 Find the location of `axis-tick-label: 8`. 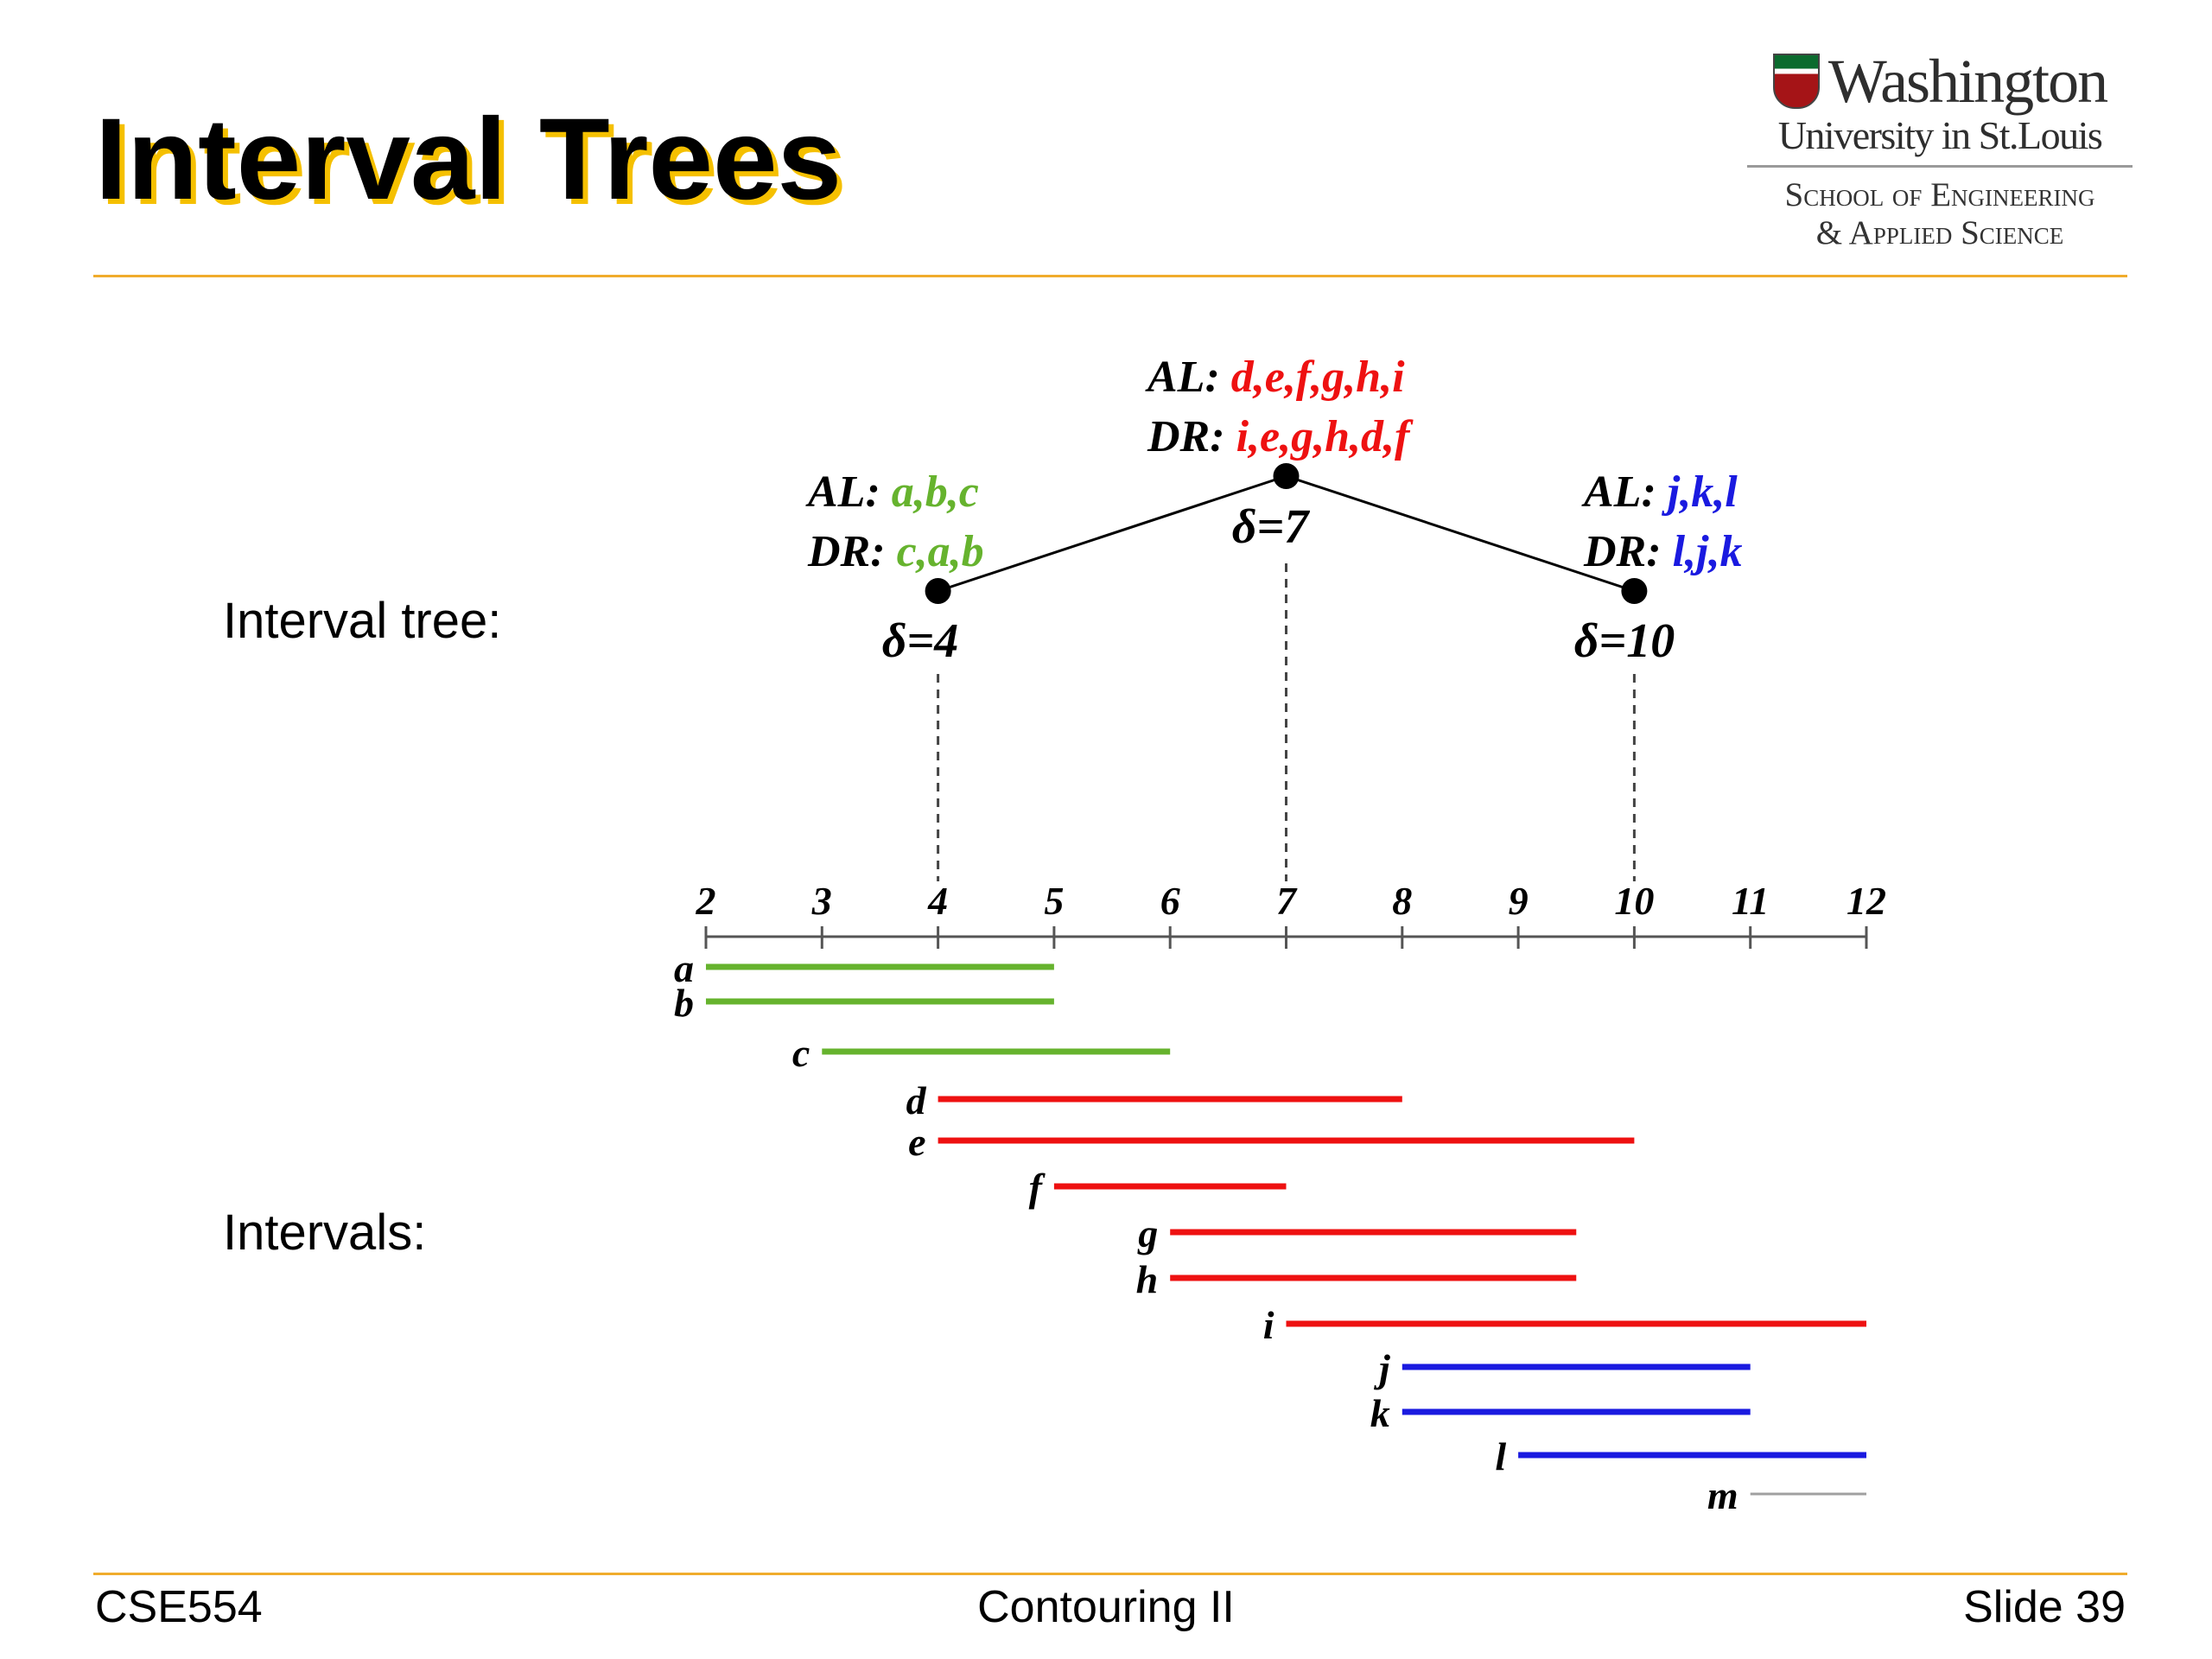

axis-tick-label: 8 is located at coordinates (1402, 901).